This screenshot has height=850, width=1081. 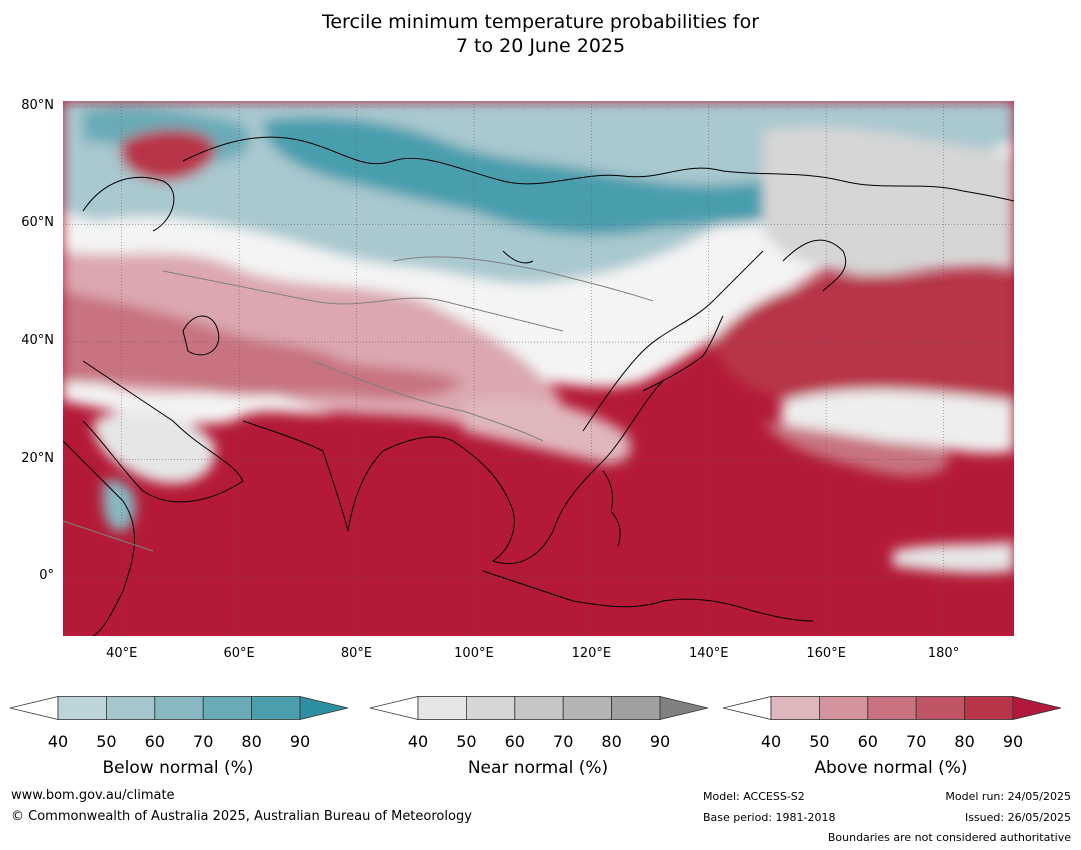 What do you see at coordinates (37, 341) in the screenshot?
I see `lat-label: 40°N` at bounding box center [37, 341].